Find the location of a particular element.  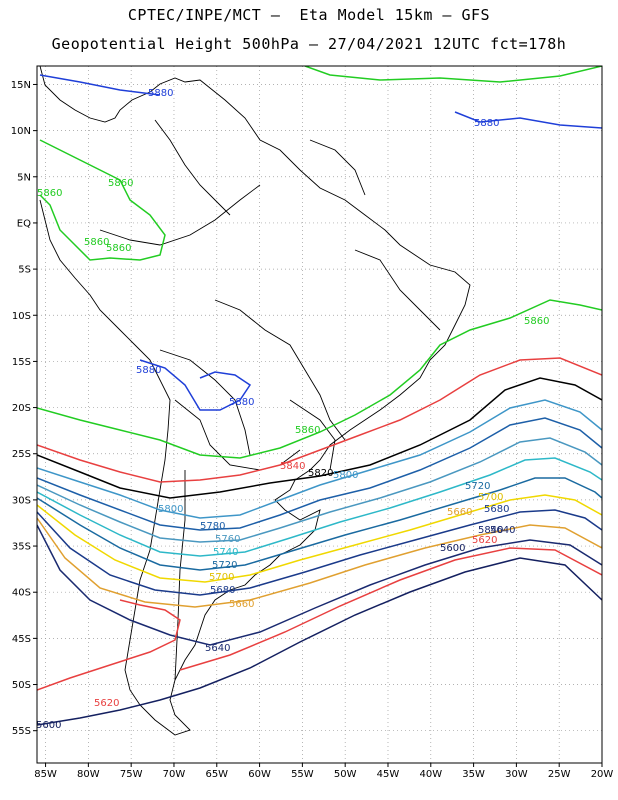

contour-5860-amazon is located at coordinates (102, 200).